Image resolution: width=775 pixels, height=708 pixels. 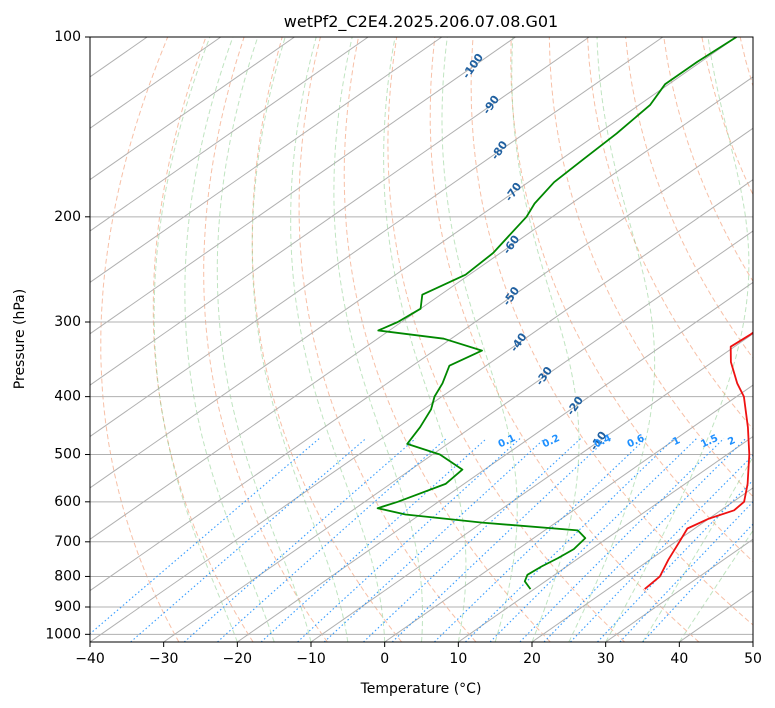 What do you see at coordinates (532, 659) in the screenshot?
I see `x-tick-label: 20` at bounding box center [532, 659].